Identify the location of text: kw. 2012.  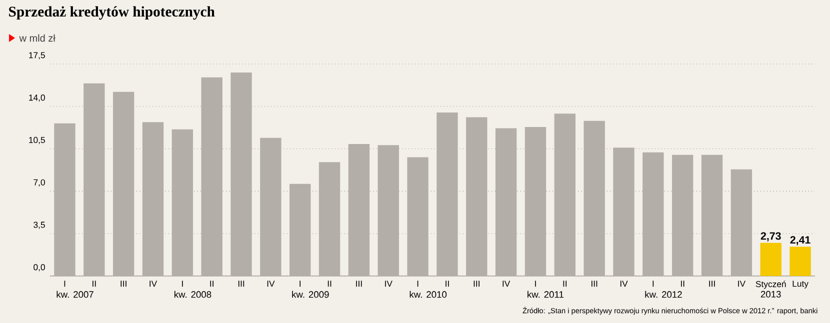
(663, 294).